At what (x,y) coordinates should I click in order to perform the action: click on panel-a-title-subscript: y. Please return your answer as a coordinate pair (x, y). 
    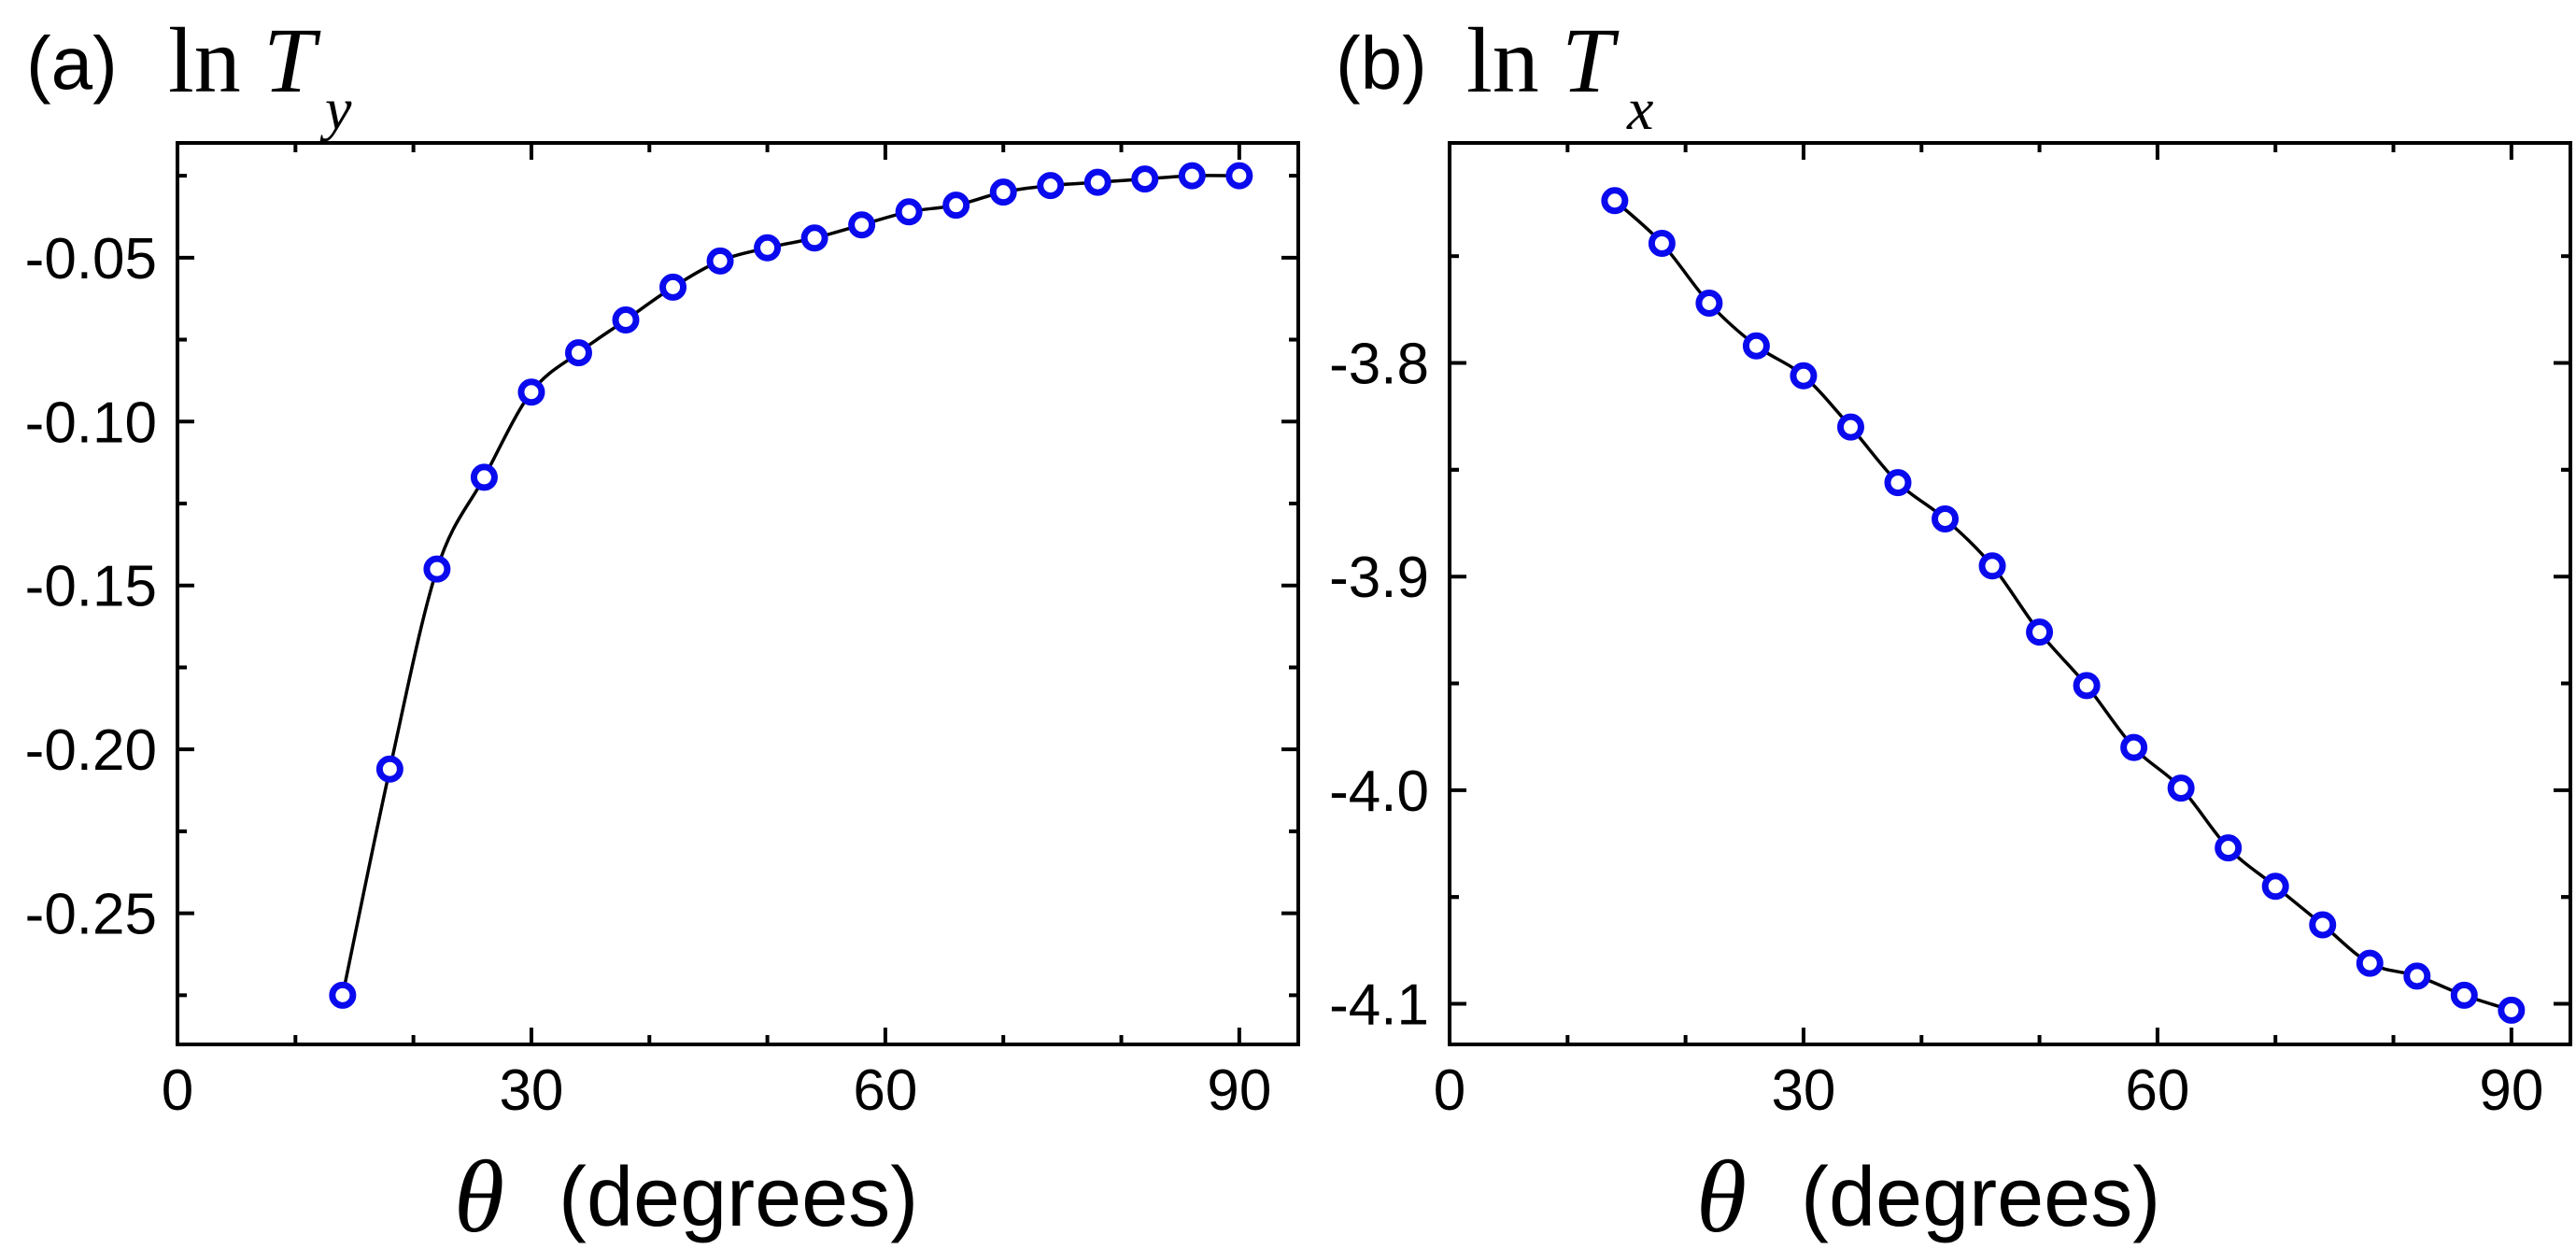
    Looking at the image, I should click on (335, 109).